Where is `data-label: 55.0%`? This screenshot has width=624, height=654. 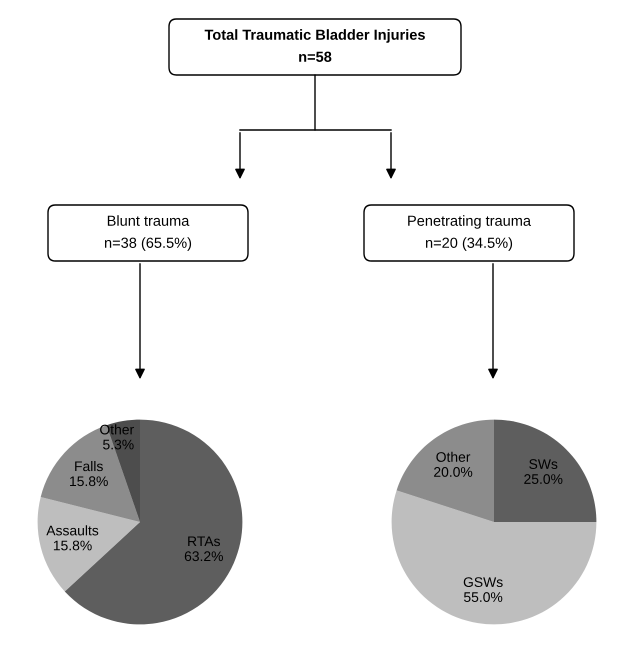 data-label: 55.0% is located at coordinates (483, 597).